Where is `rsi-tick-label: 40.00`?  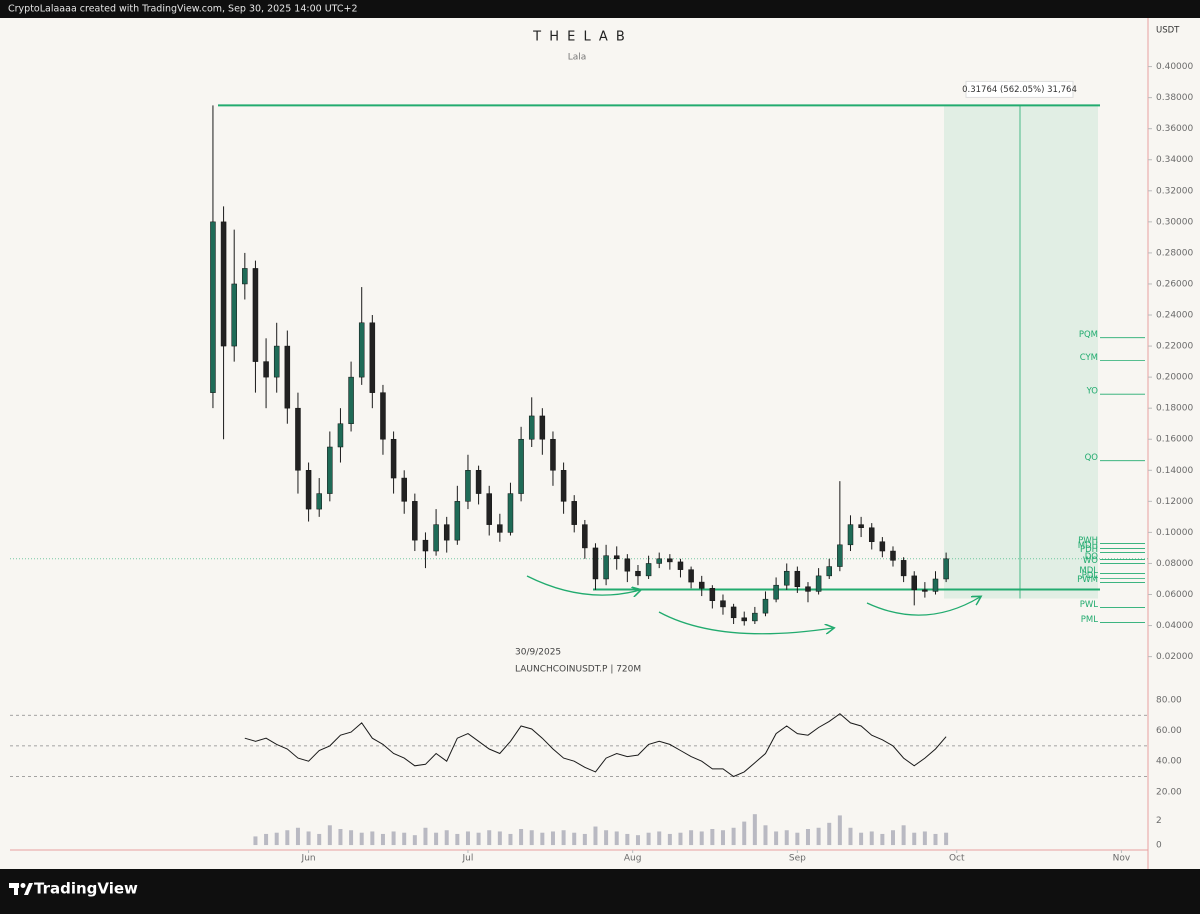 rsi-tick-label: 40.00 is located at coordinates (1169, 762).